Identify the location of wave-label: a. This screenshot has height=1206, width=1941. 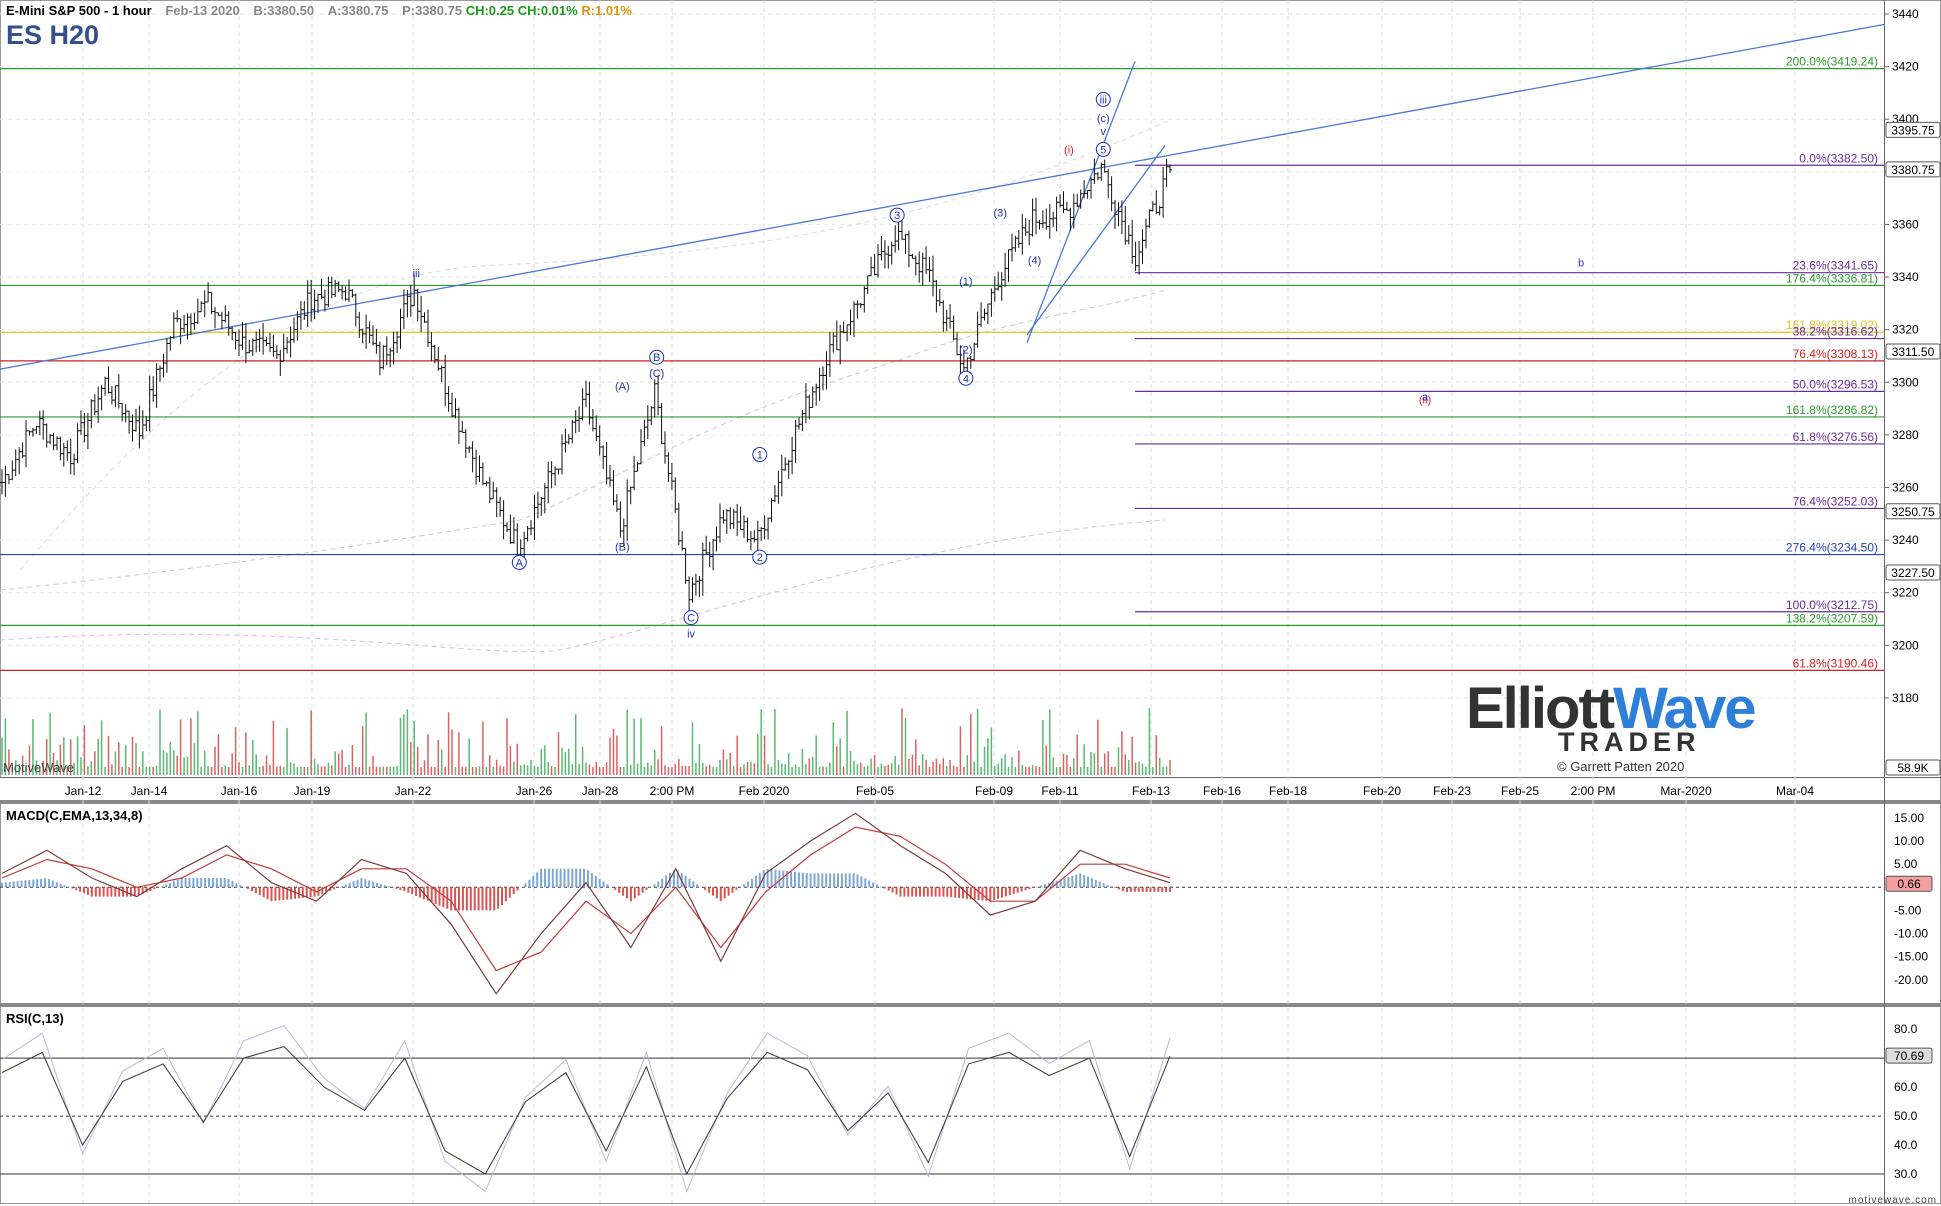
(1425, 398).